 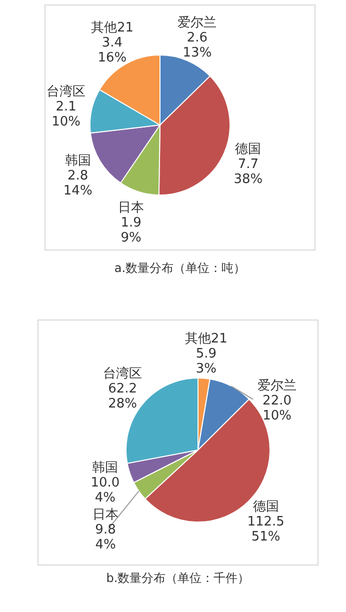 I want to click on data-label: 9.8 4%, so click(x=105, y=537).